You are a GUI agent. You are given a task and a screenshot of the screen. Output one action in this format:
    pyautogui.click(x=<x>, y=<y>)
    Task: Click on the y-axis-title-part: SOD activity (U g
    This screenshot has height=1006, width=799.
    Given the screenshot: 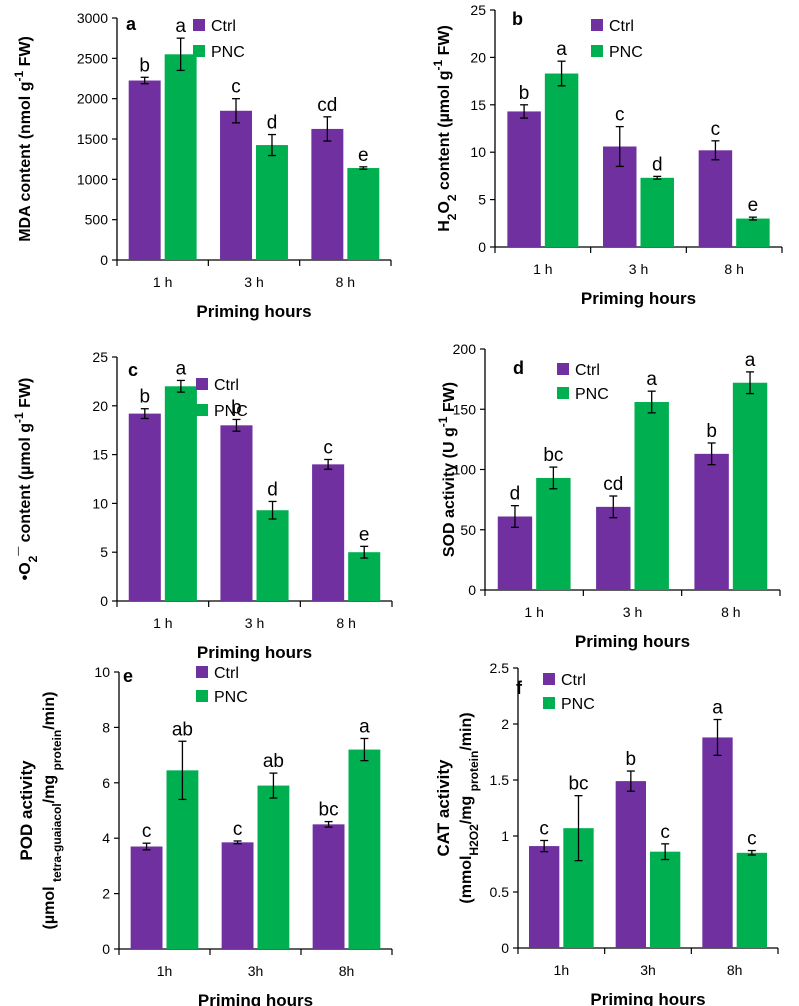 What is the action you would take?
    pyautogui.click(x=449, y=492)
    